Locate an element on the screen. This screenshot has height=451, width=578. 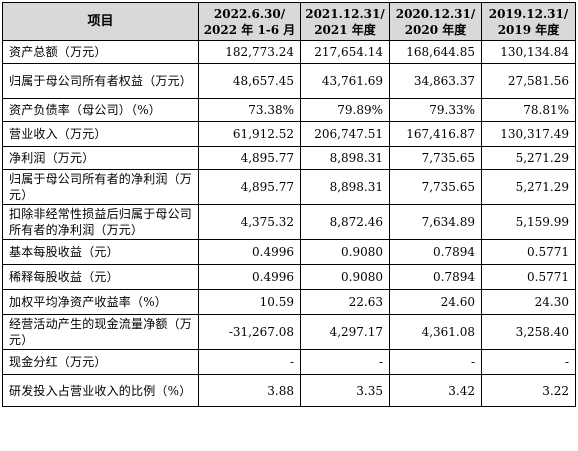
row-label: 归属于母公司所有者权益（万元） is located at coordinates (100, 81).